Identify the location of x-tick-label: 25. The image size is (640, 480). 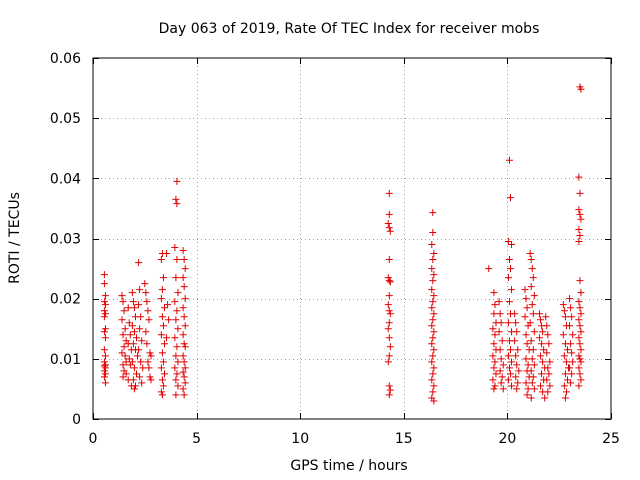
(611, 439).